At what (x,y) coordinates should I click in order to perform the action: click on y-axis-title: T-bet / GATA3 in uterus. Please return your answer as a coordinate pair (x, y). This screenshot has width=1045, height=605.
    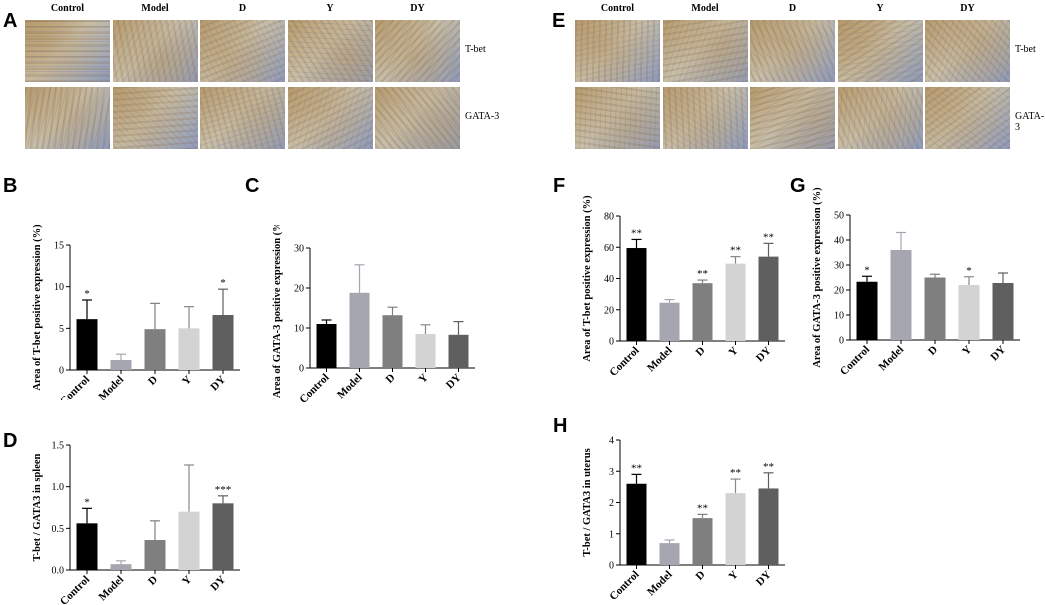
    Looking at the image, I should click on (587, 502).